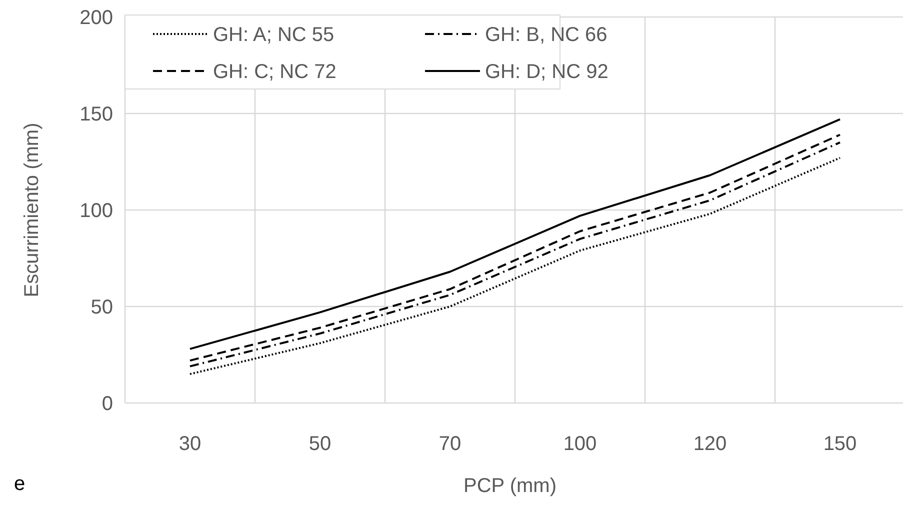  I want to click on x-tick-label: 30, so click(190, 444).